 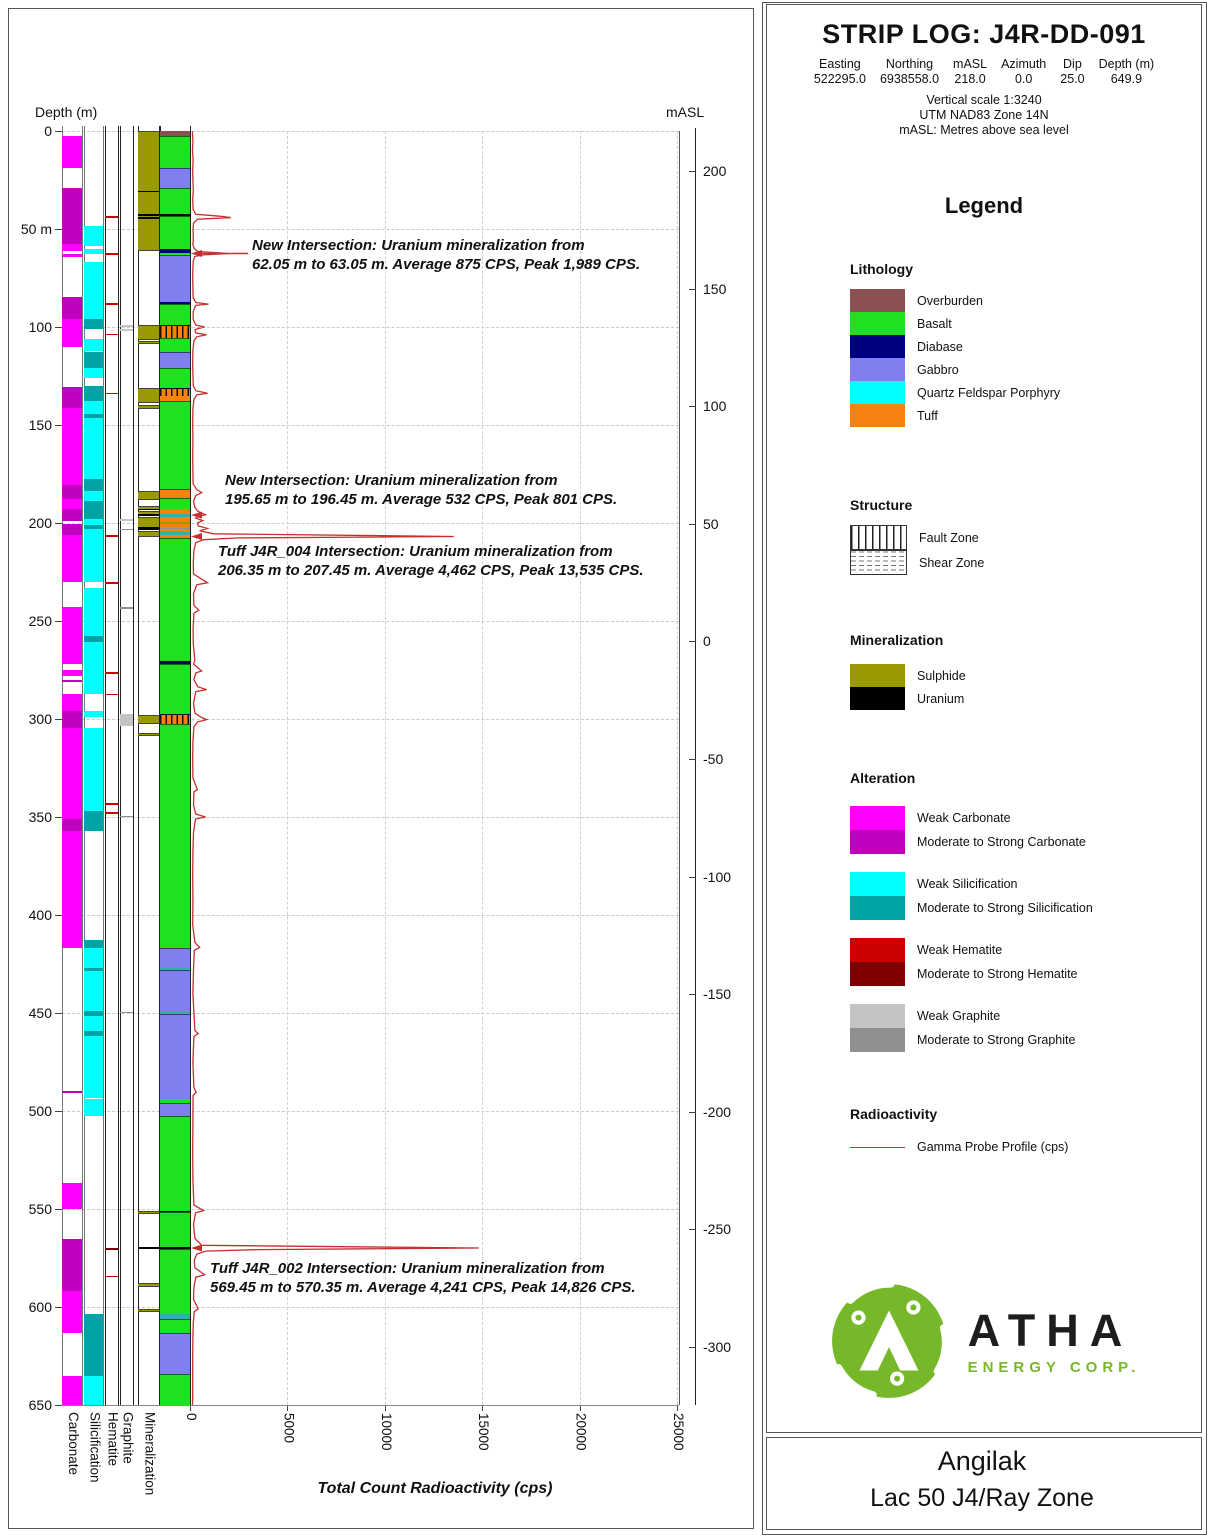 What do you see at coordinates (695, 766) in the screenshot?
I see `masl-axis-line` at bounding box center [695, 766].